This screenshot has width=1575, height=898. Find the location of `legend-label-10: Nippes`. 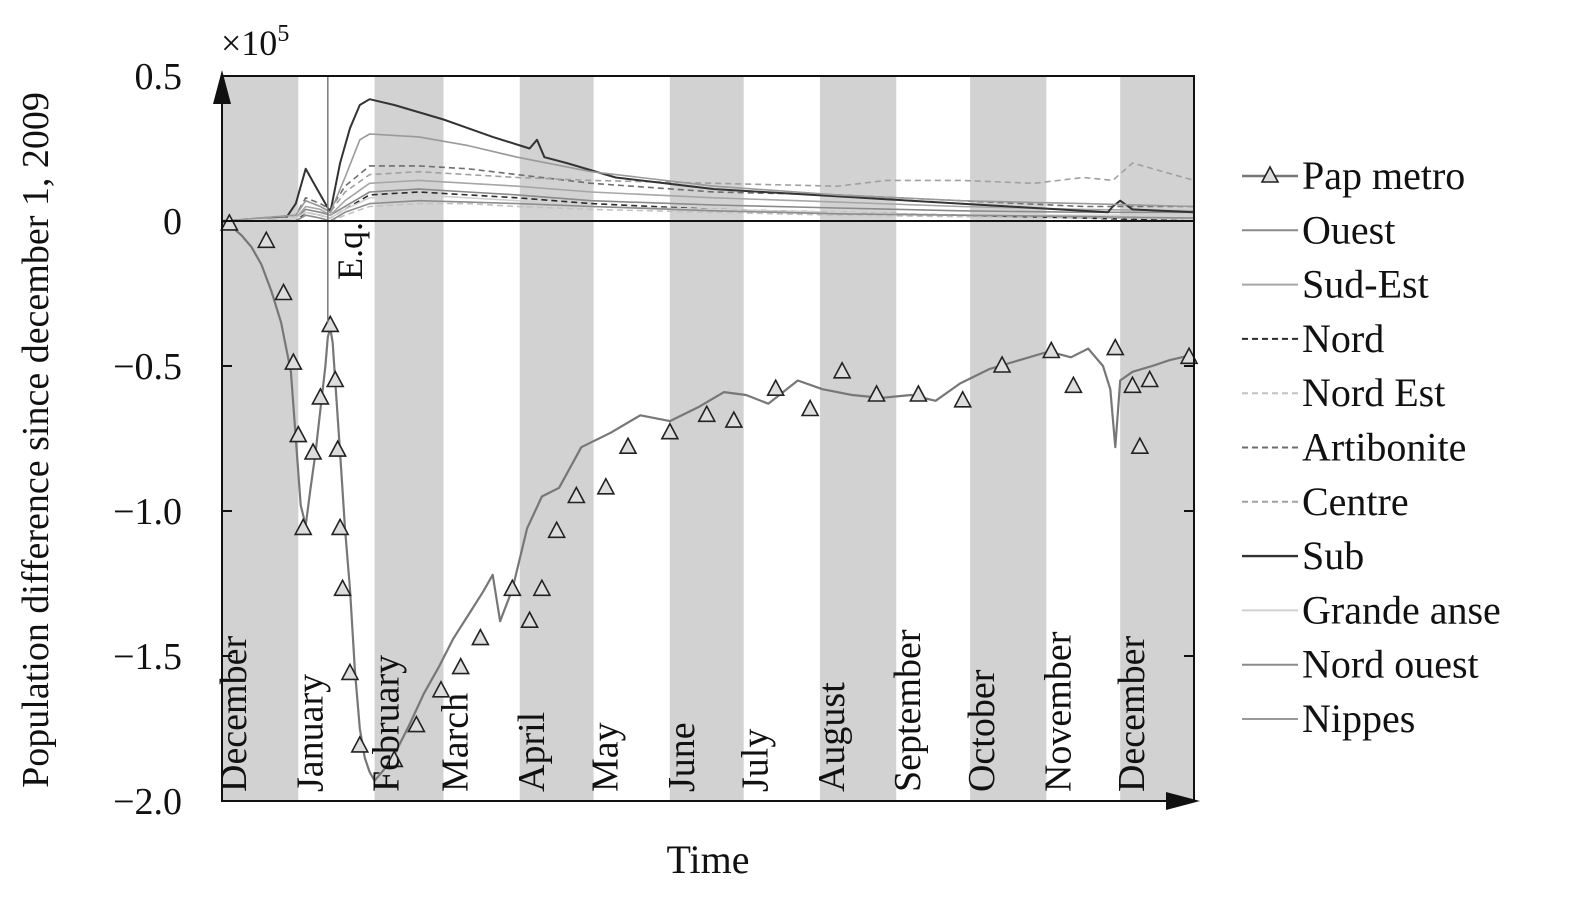

legend-label-10: Nippes is located at coordinates (1358, 718).